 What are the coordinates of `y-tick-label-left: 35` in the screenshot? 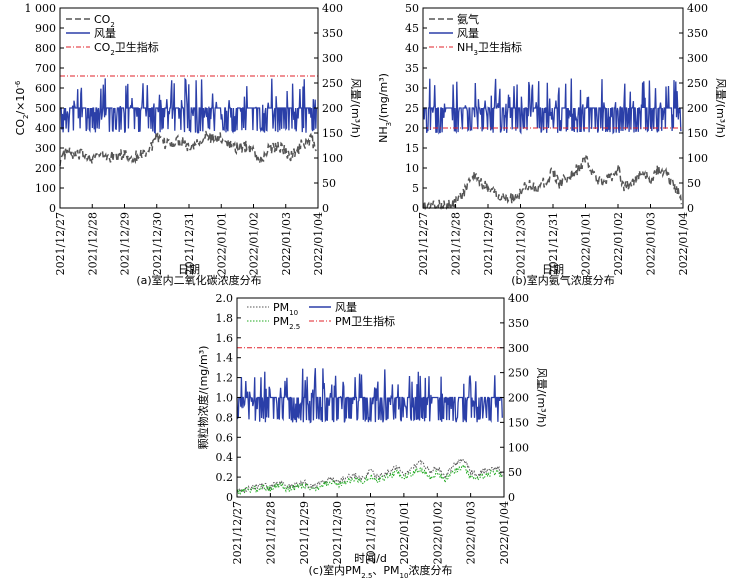 It's located at (412, 68).